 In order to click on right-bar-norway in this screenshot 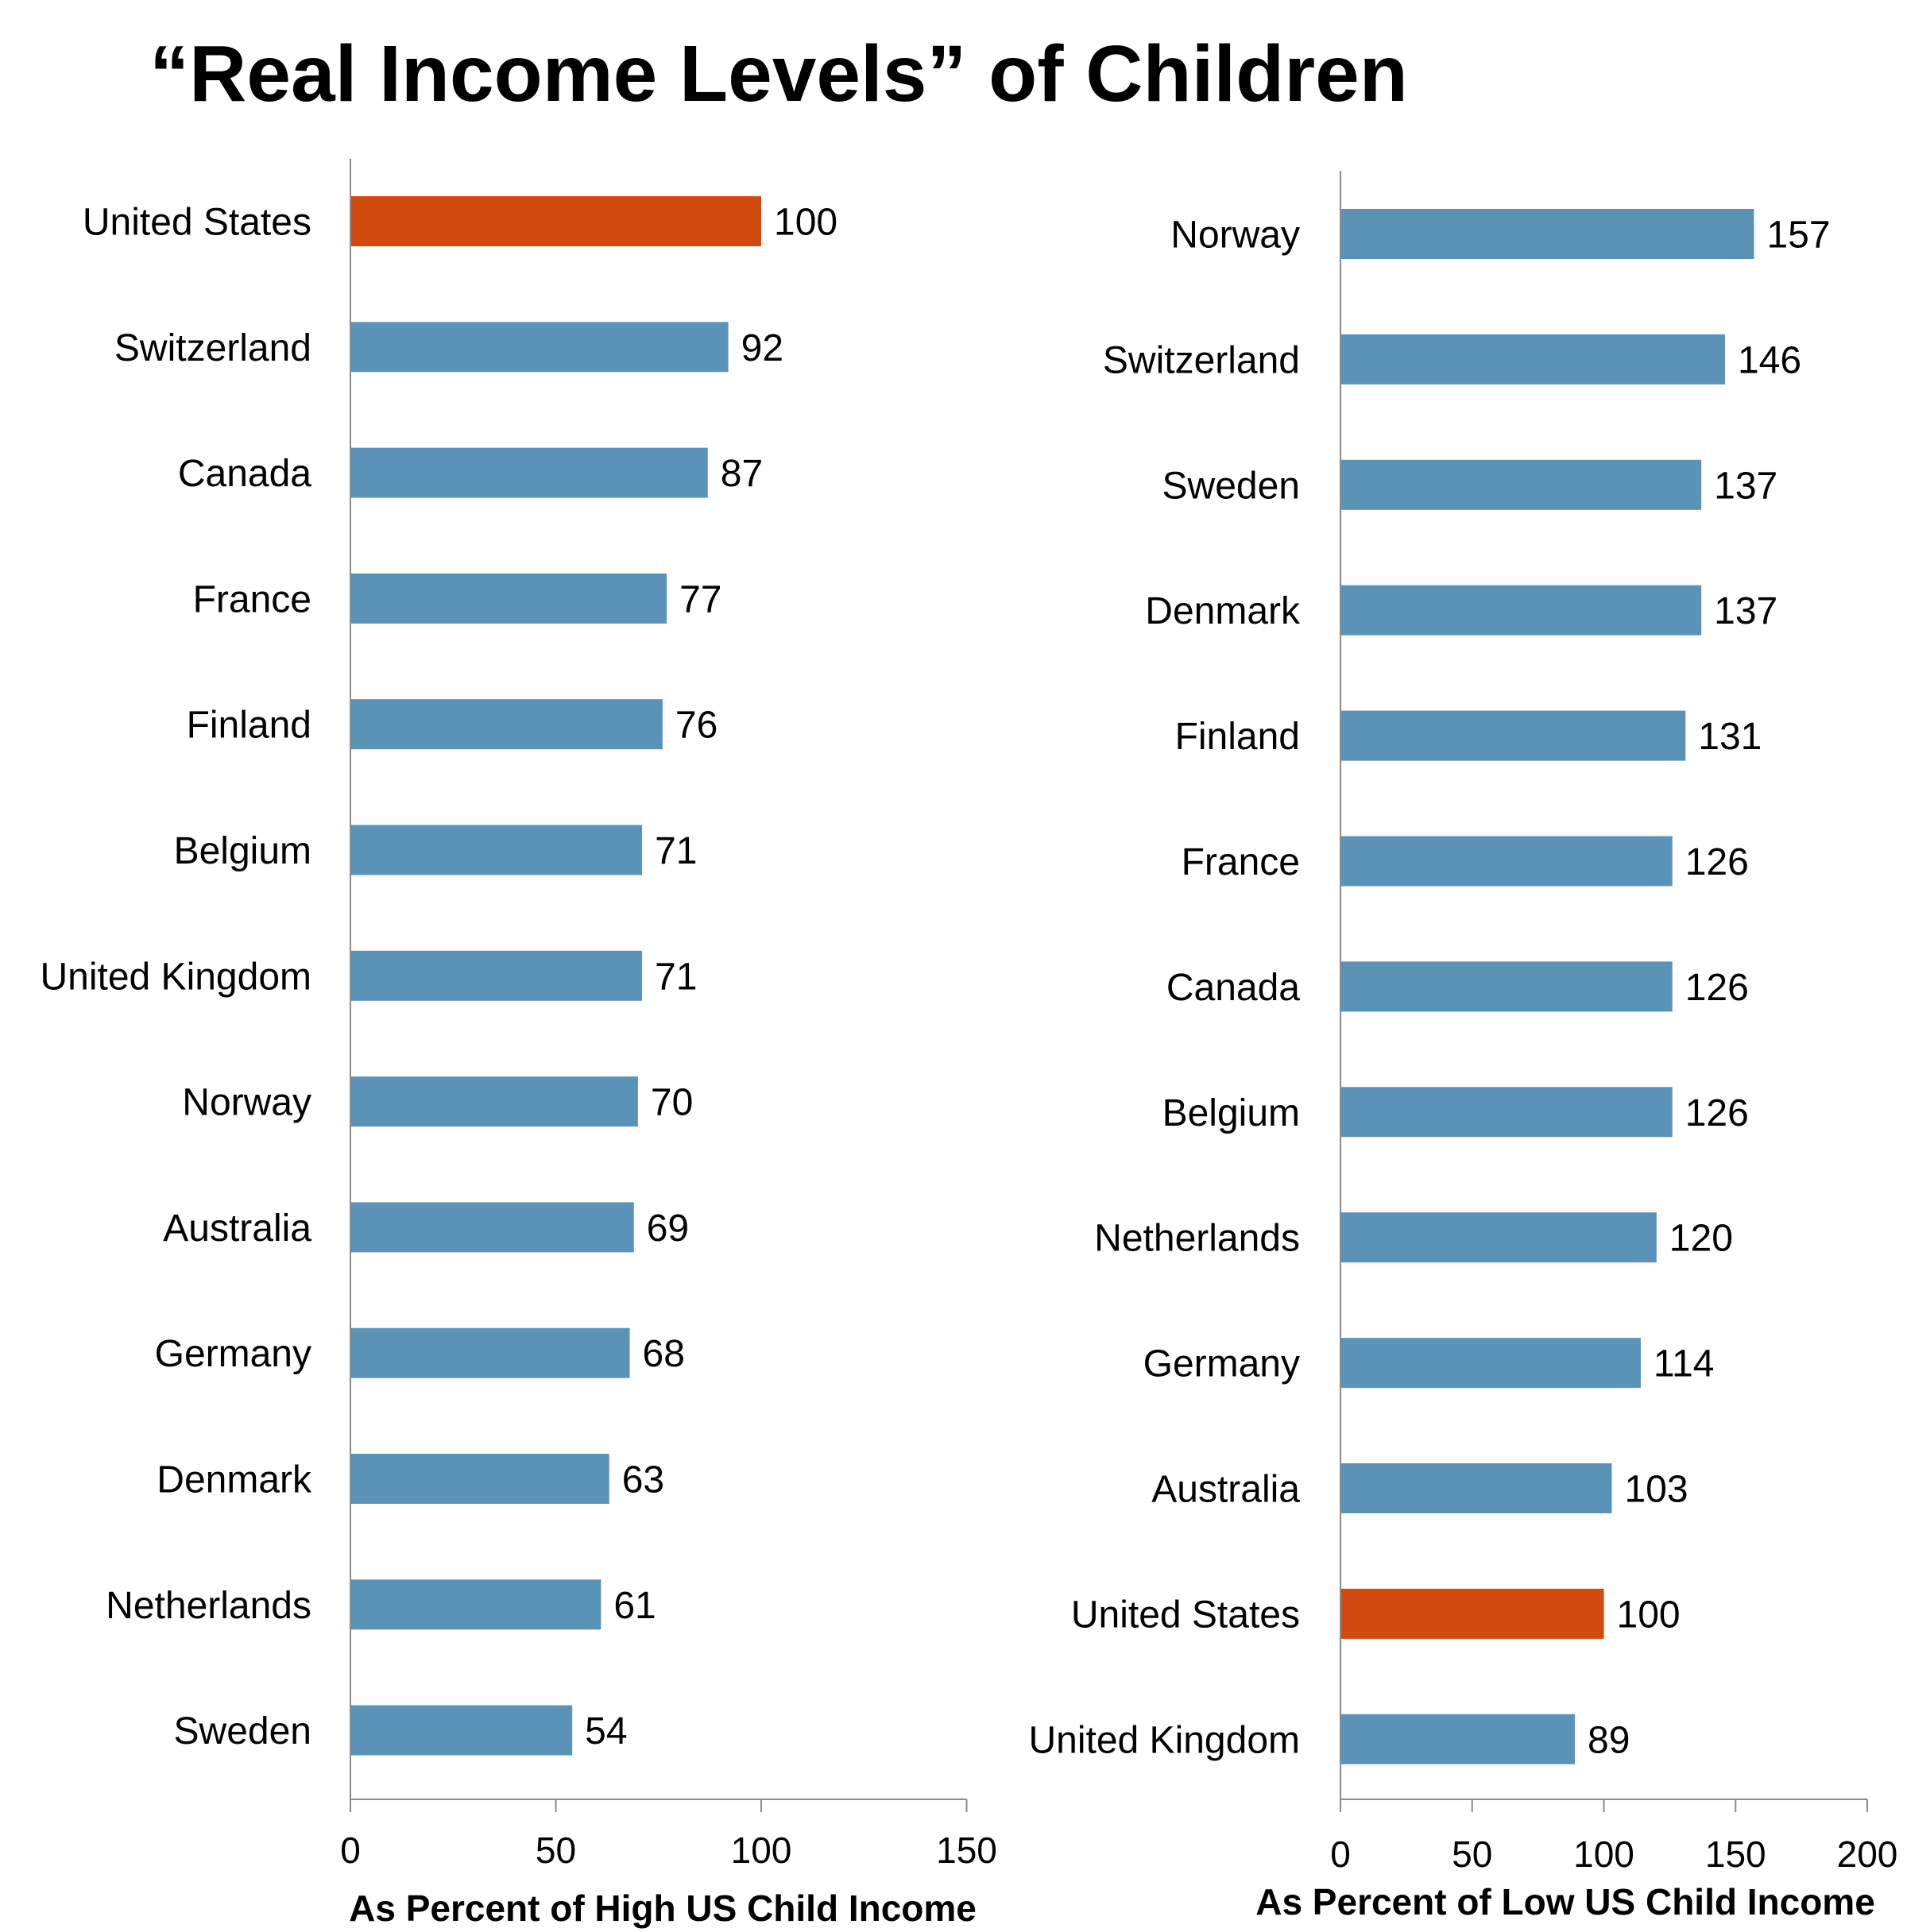, I will do `click(1547, 234)`.